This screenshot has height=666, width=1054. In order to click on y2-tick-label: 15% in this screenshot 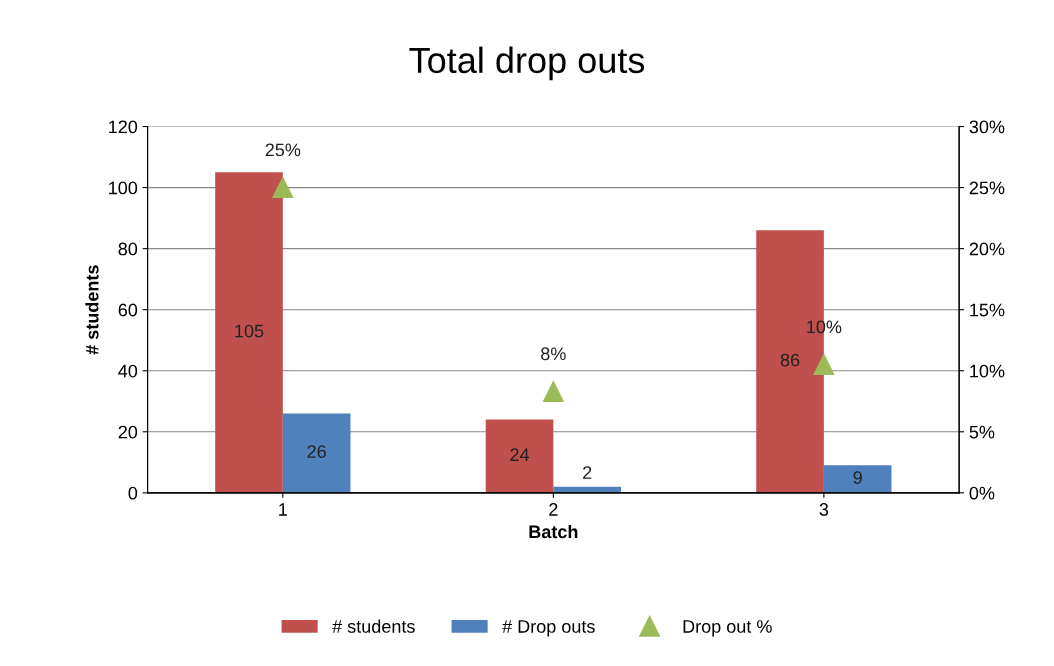, I will do `click(987, 310)`.